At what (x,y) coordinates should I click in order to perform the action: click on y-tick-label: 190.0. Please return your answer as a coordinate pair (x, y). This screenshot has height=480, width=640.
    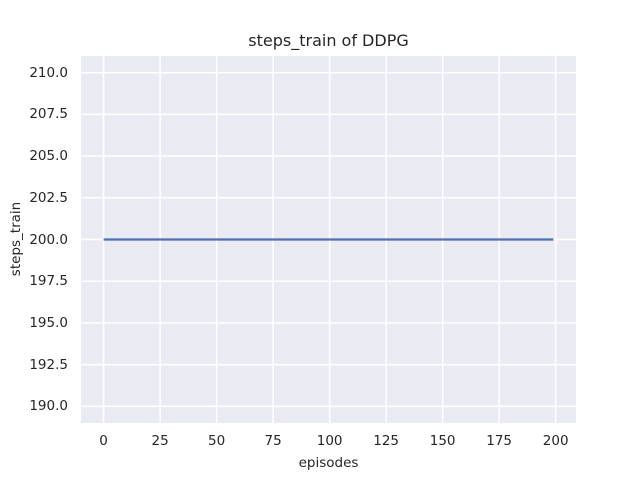
    Looking at the image, I should click on (48, 406).